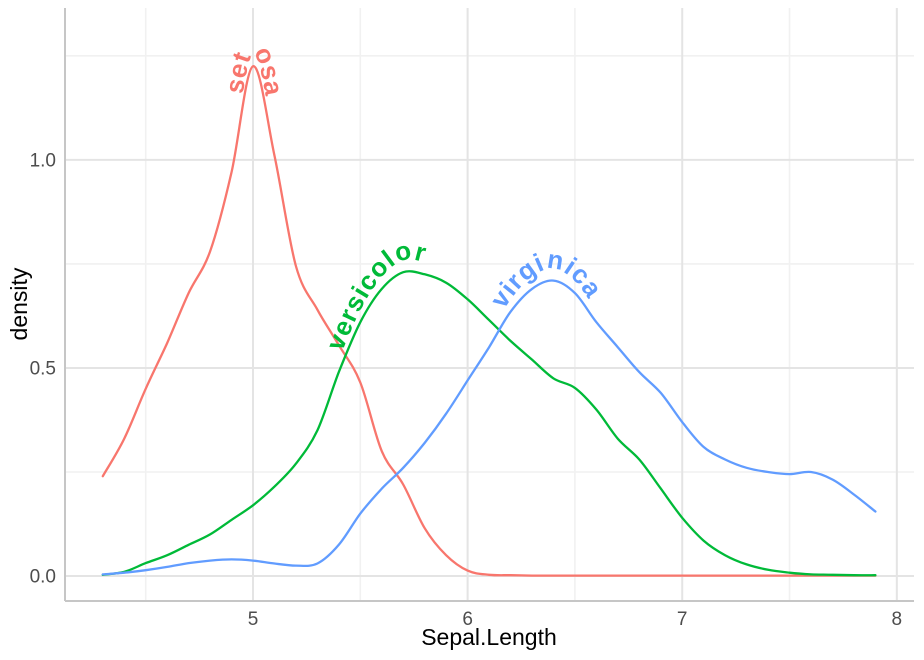  Describe the element at coordinates (43, 577) in the screenshot. I see `y-tick-label: 0.0` at that location.